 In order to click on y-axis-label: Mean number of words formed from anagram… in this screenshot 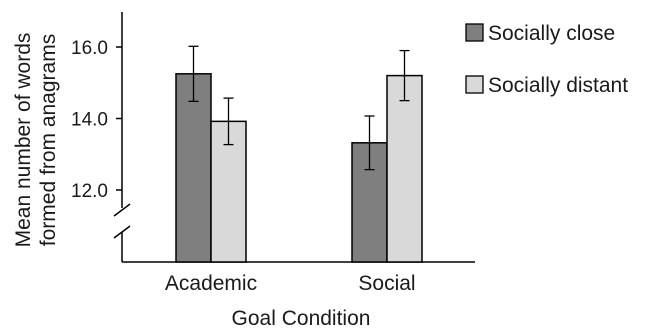, I will do `click(36, 140)`.